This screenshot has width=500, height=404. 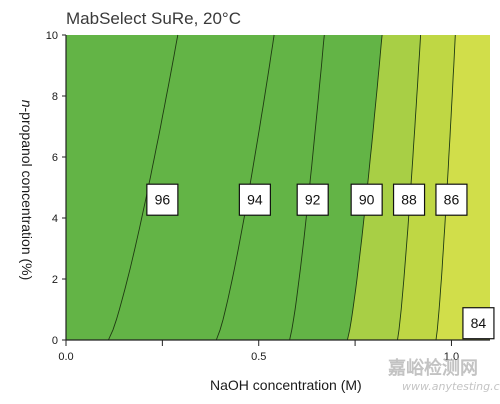 I want to click on y-tick-label: 8, so click(x=55, y=97).